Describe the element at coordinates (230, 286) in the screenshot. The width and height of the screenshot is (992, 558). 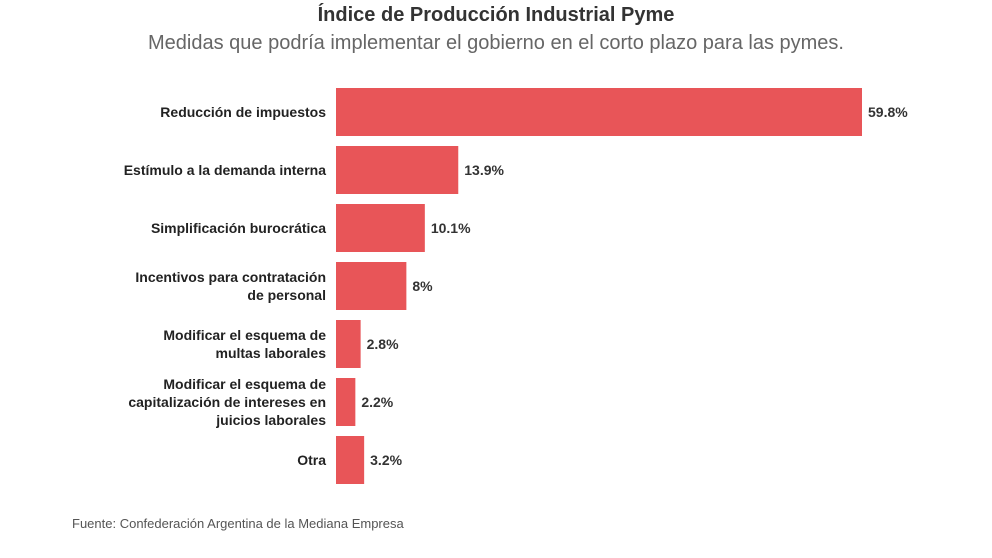
I see `category-label: Incentivos para contratación de personal` at that location.